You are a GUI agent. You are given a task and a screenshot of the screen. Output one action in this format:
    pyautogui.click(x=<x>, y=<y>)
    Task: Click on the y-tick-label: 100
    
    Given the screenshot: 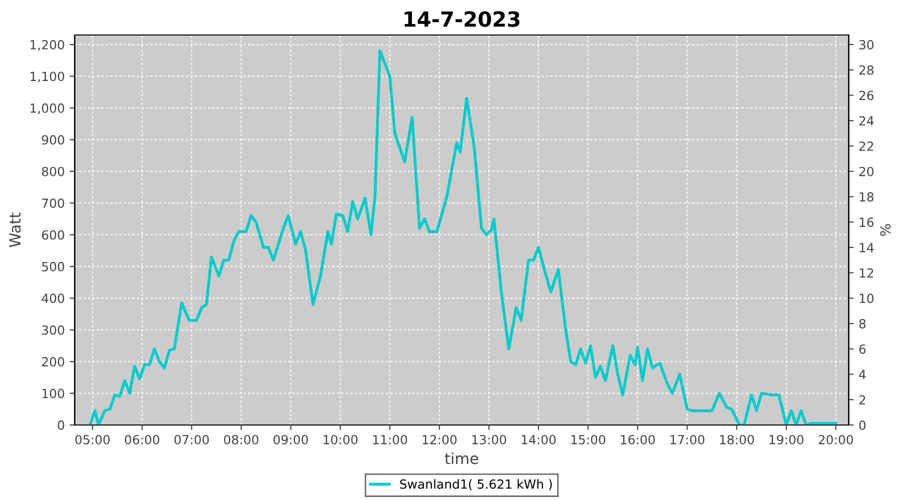 What is the action you would take?
    pyautogui.click(x=53, y=393)
    